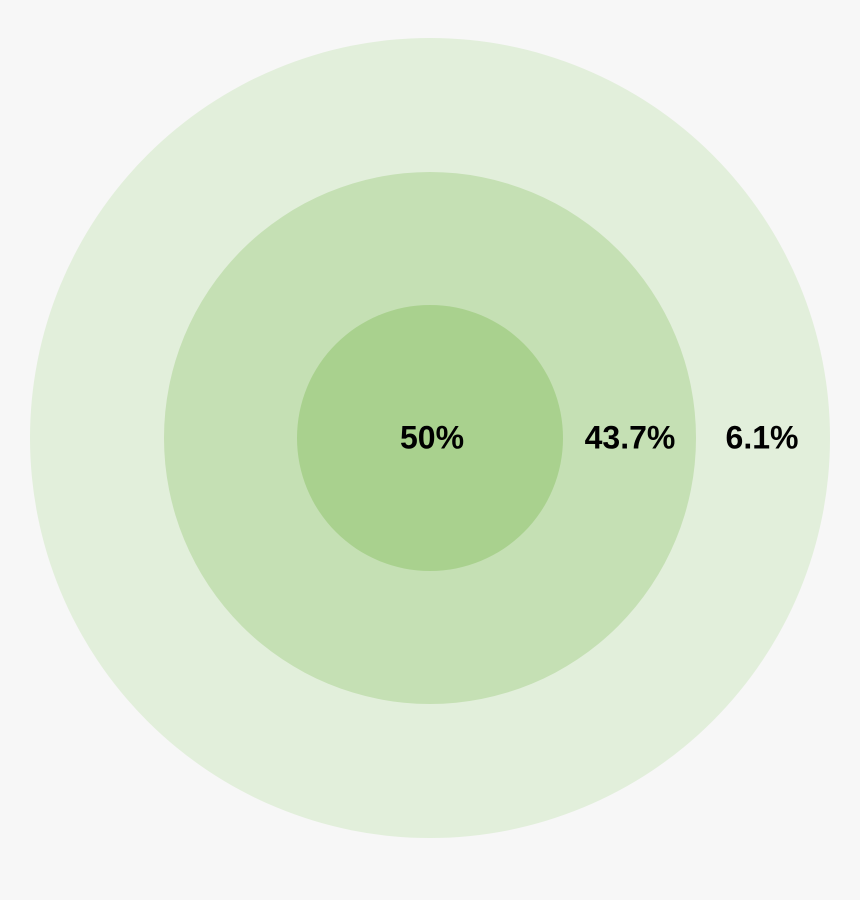 This screenshot has width=860, height=900. What do you see at coordinates (762, 437) in the screenshot?
I see `outer-label: 6.1%` at bounding box center [762, 437].